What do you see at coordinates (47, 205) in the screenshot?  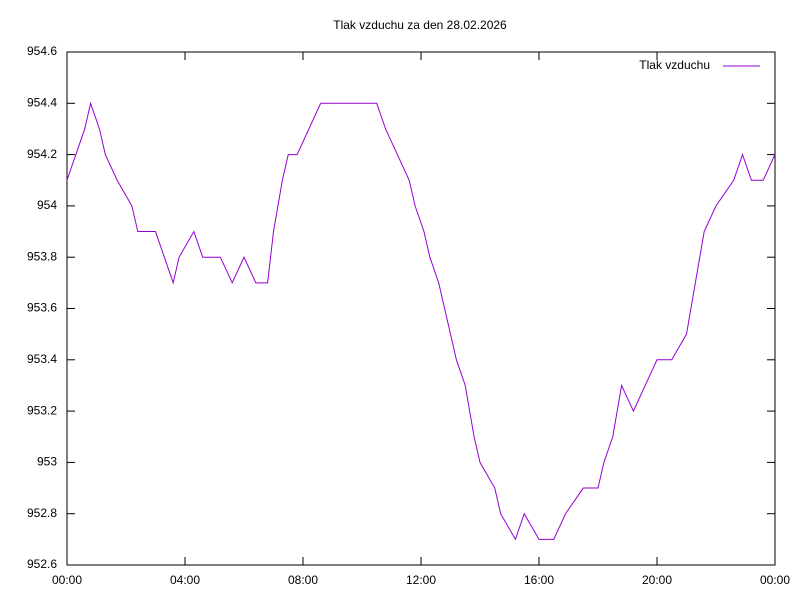 I see `y-tick-label: 954` at bounding box center [47, 205].